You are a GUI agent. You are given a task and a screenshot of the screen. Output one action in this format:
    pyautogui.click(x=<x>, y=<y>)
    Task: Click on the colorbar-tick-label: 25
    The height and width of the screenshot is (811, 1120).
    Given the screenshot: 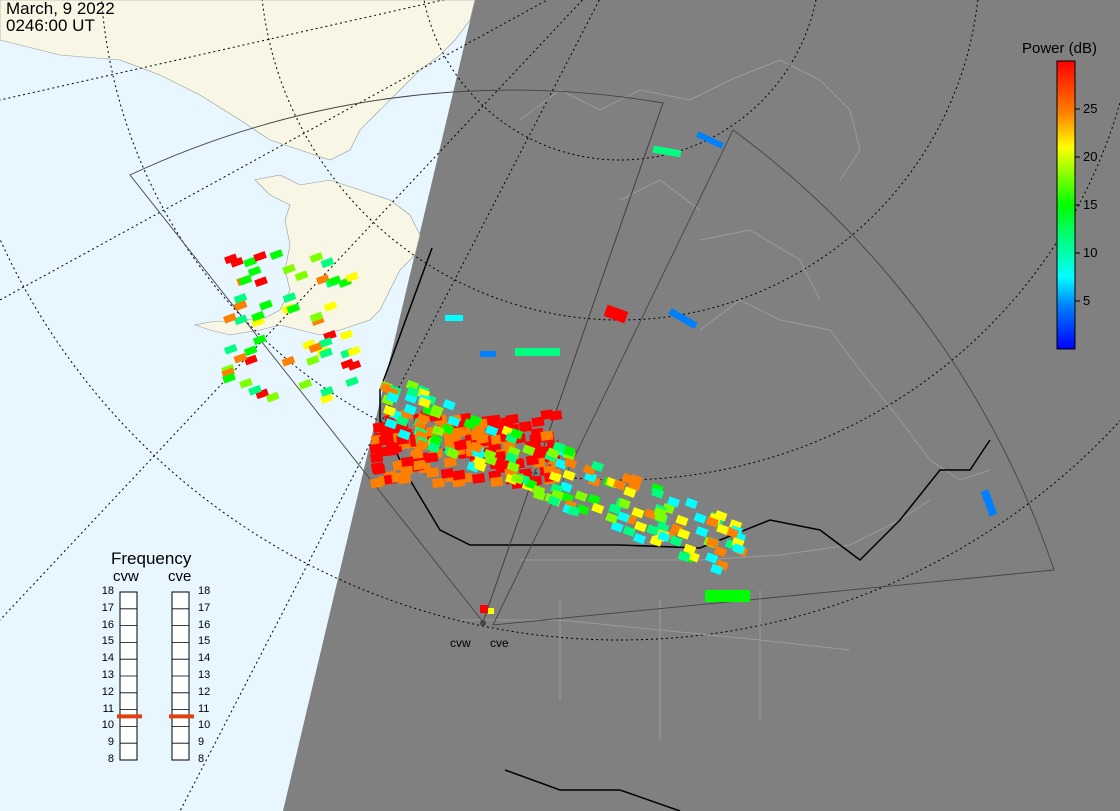 What is the action you would take?
    pyautogui.click(x=1090, y=108)
    